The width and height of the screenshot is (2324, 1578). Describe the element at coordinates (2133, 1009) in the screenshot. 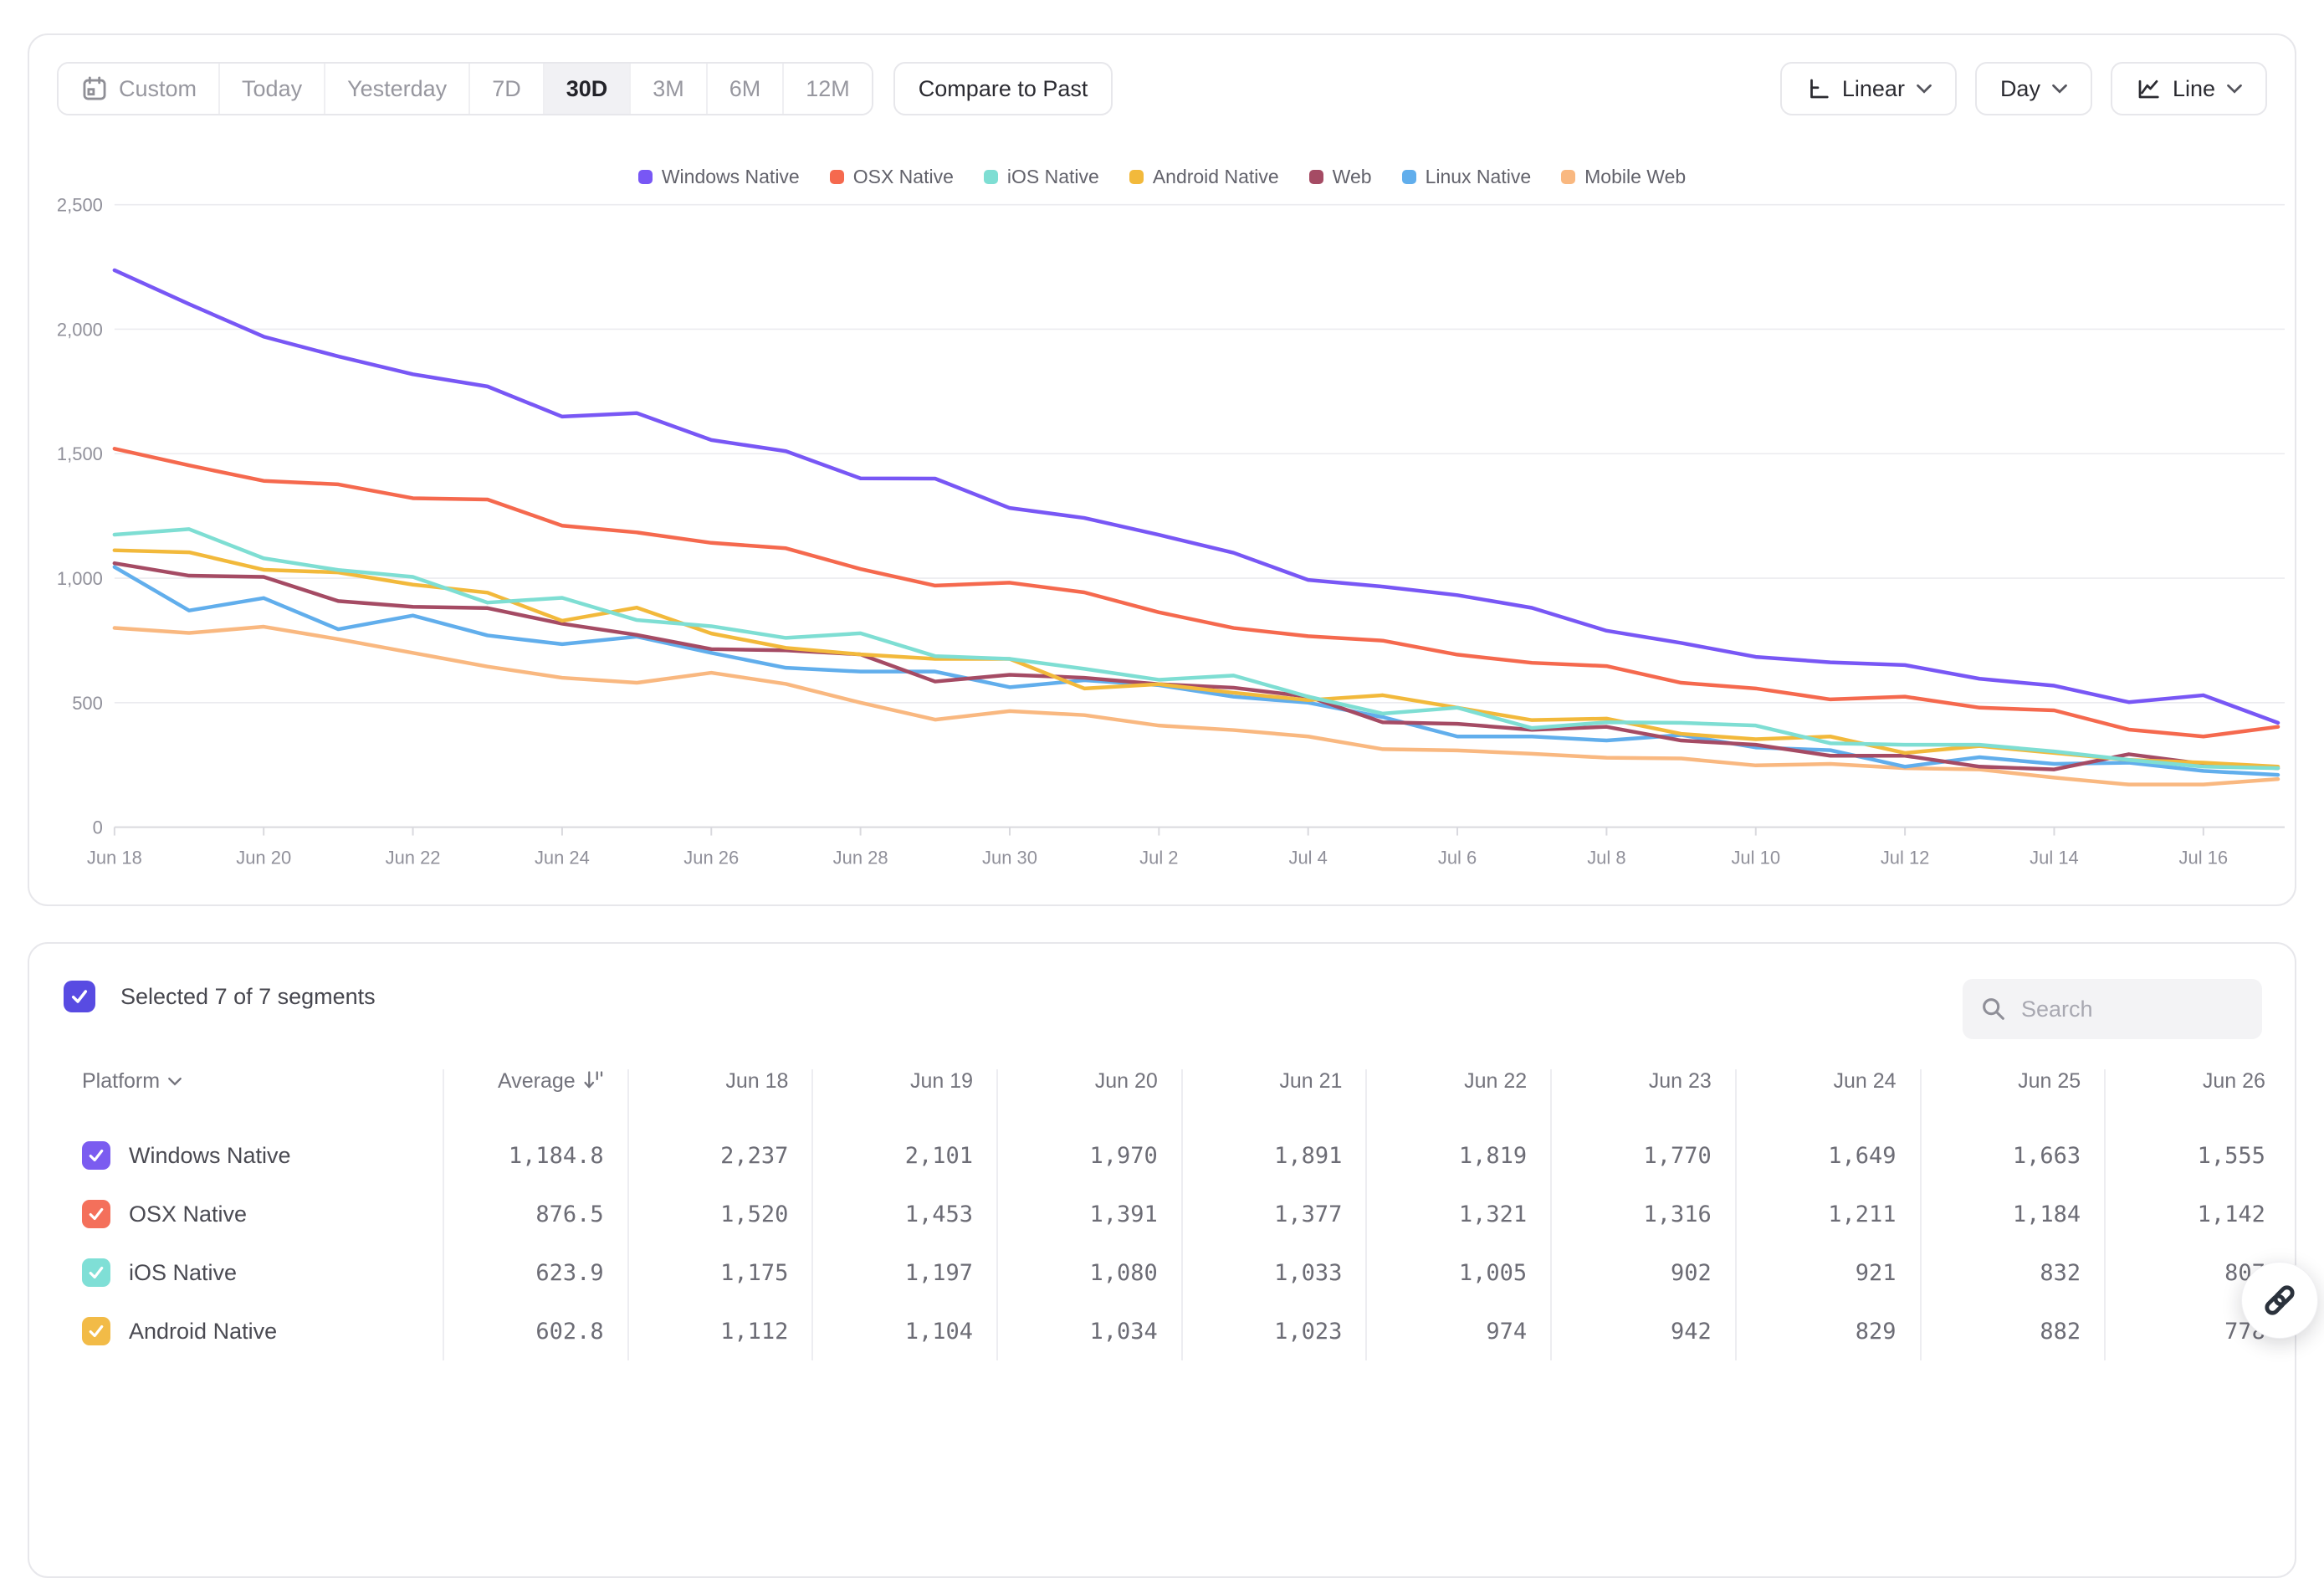

I see `search-input` at that location.